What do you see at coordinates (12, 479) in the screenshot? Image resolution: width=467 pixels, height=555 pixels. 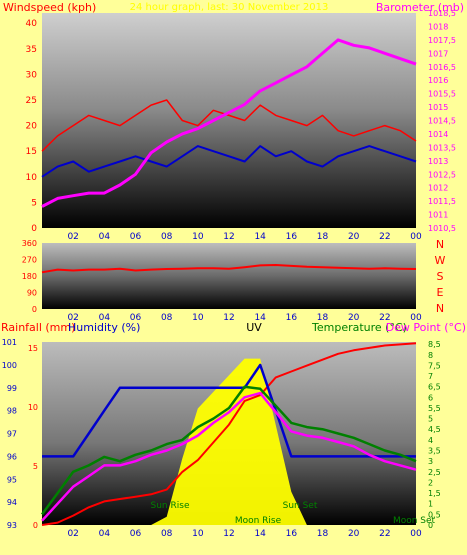 I see `humidity-tick-label: 95` at bounding box center [12, 479].